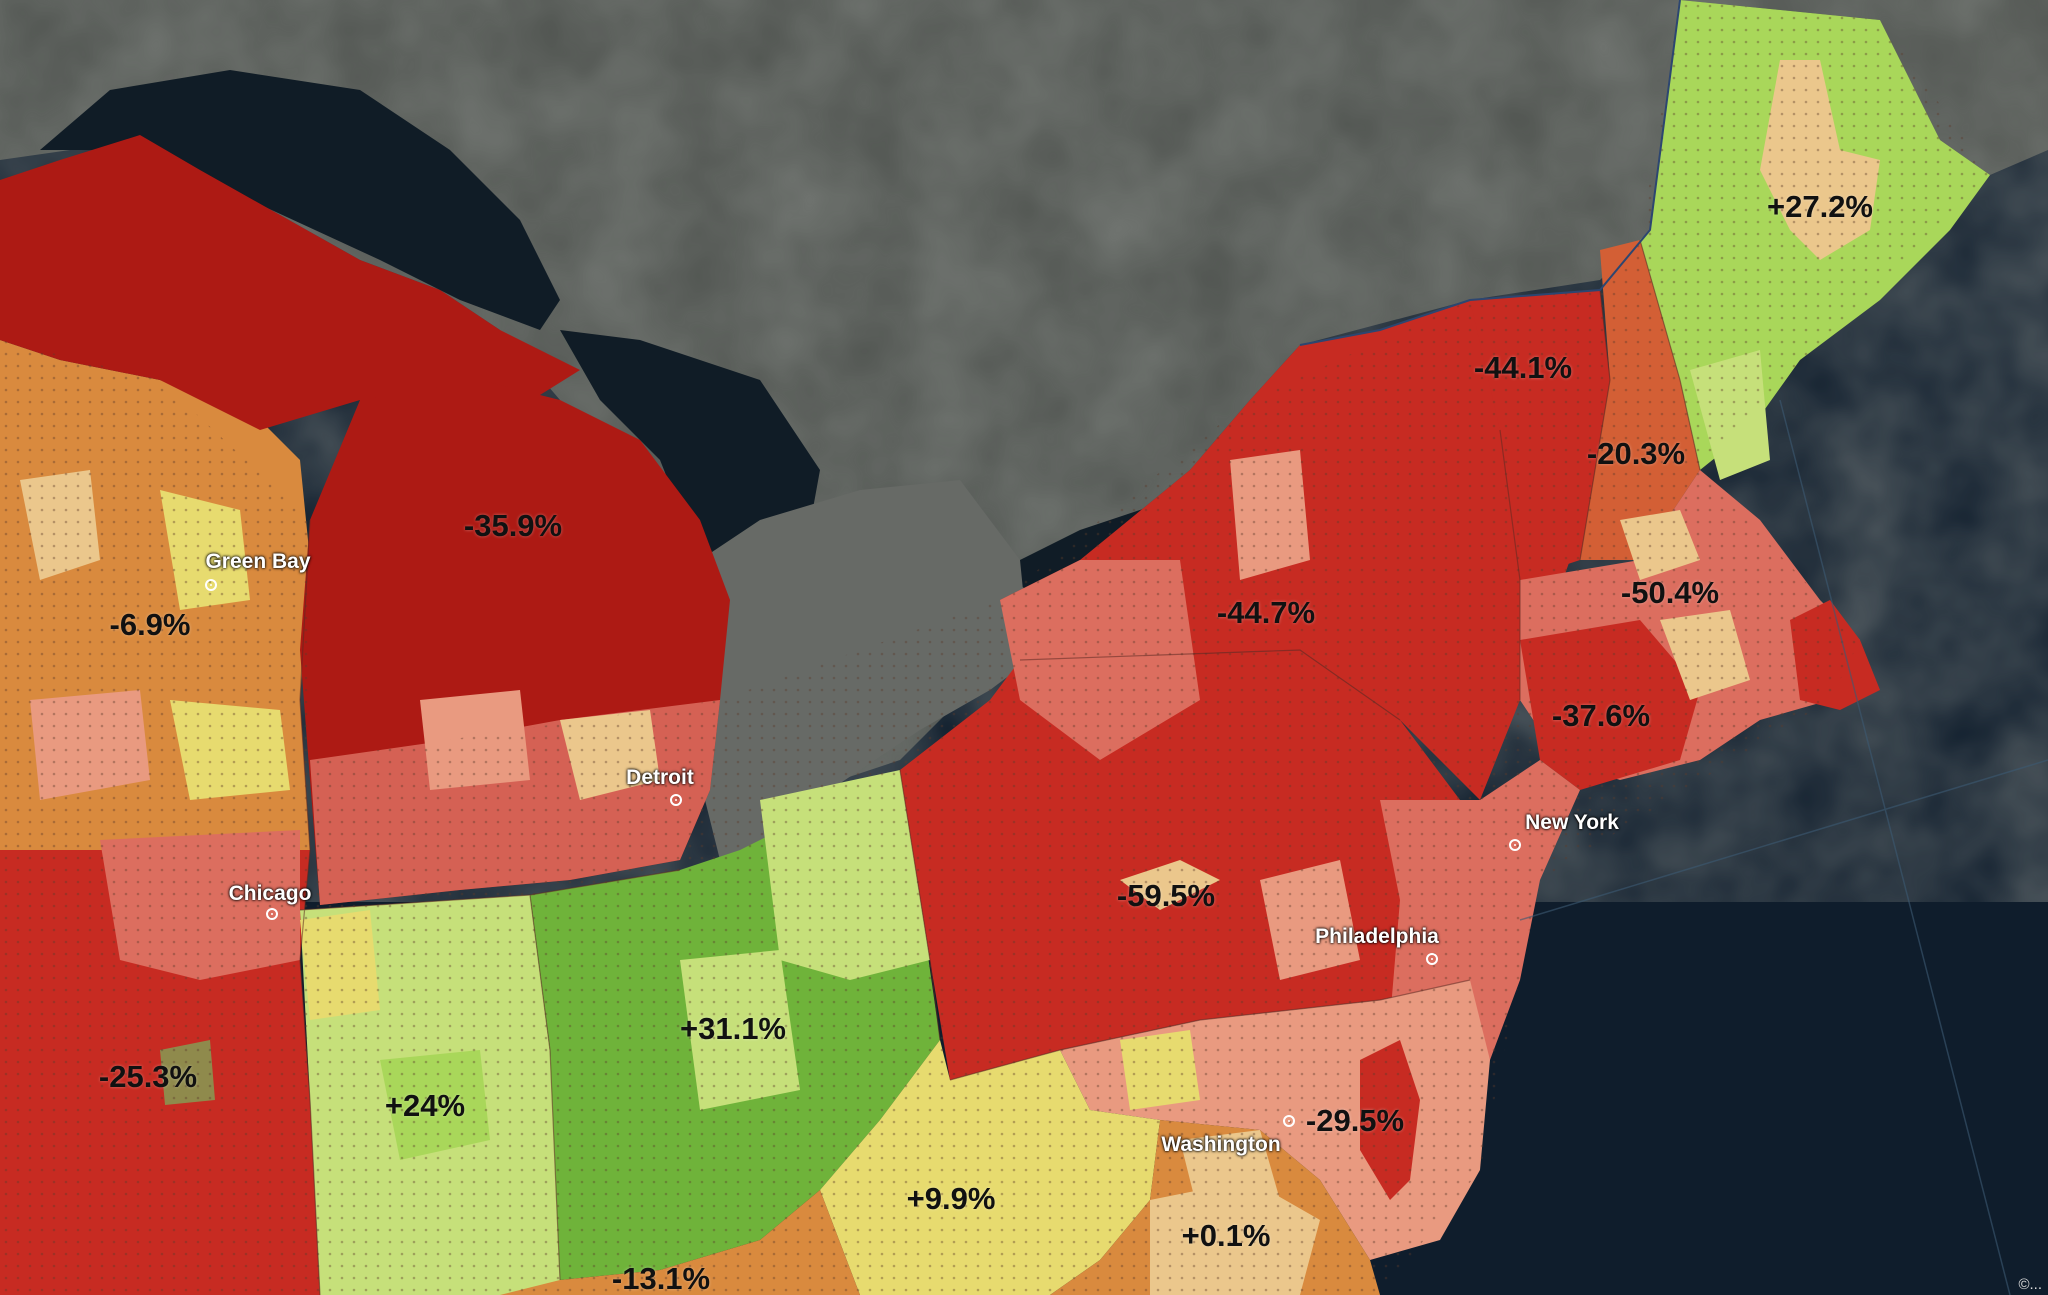 The image size is (2048, 1295). What do you see at coordinates (513, 525) in the screenshot?
I see `label-michigan: -35.9%` at bounding box center [513, 525].